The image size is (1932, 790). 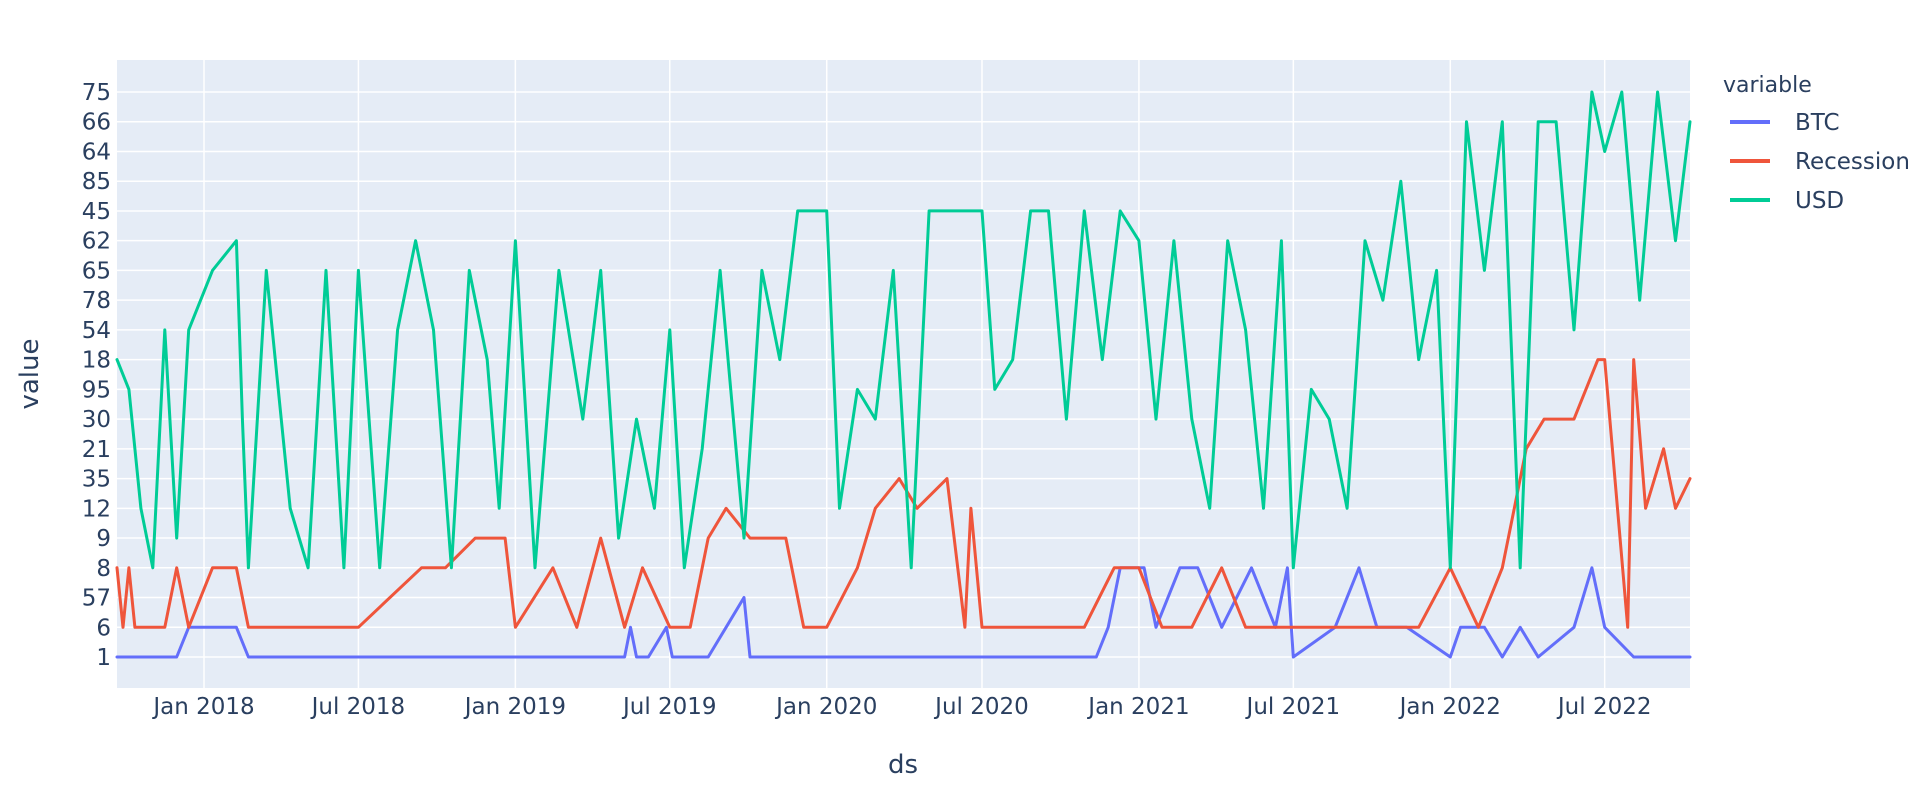 I want to click on y-tick-label: 95, so click(x=96, y=390).